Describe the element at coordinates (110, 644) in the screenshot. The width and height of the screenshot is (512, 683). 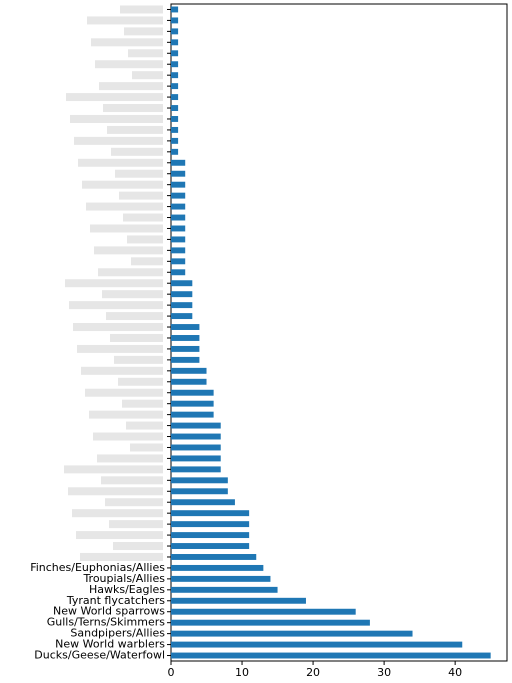
I see `y-tick-label: New World warblers` at that location.